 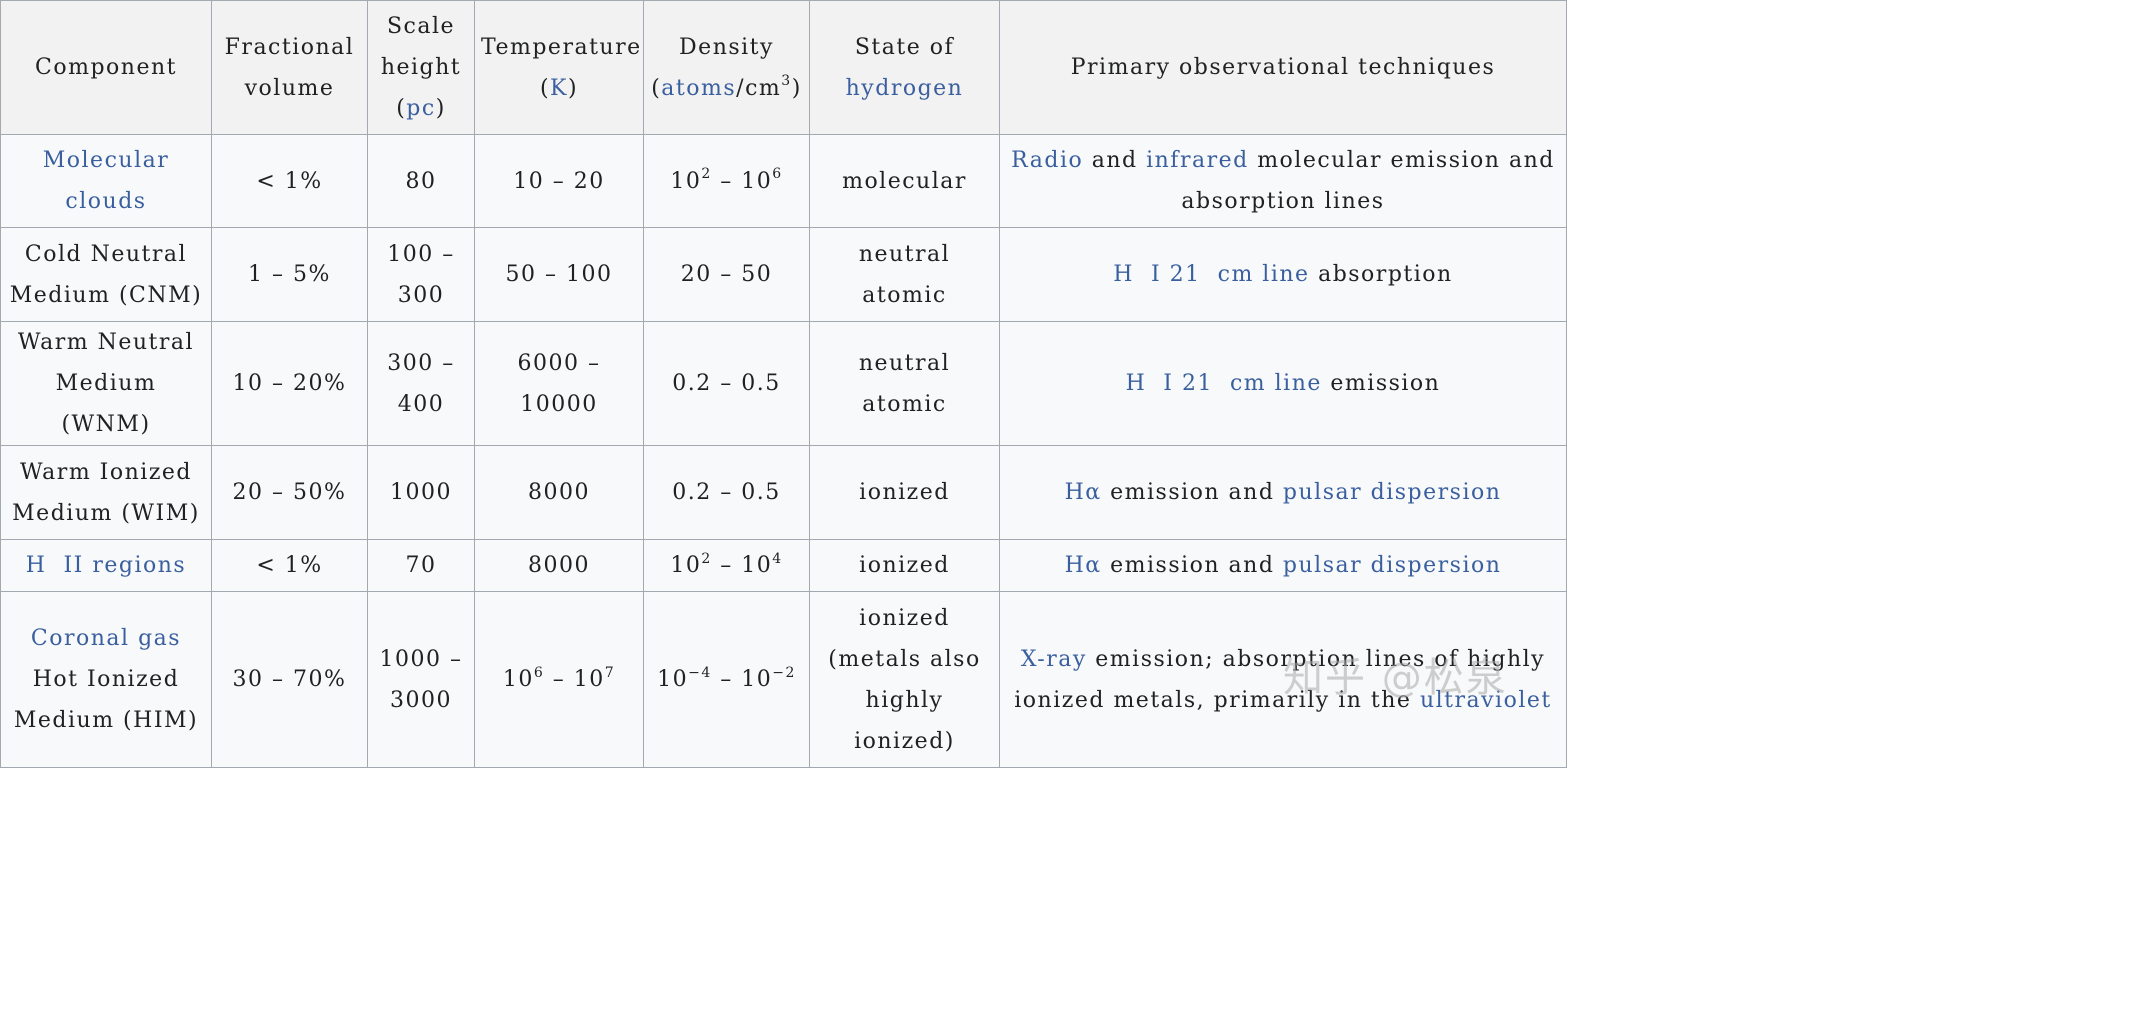 I want to click on component-cell: H II regions, so click(x=106, y=565).